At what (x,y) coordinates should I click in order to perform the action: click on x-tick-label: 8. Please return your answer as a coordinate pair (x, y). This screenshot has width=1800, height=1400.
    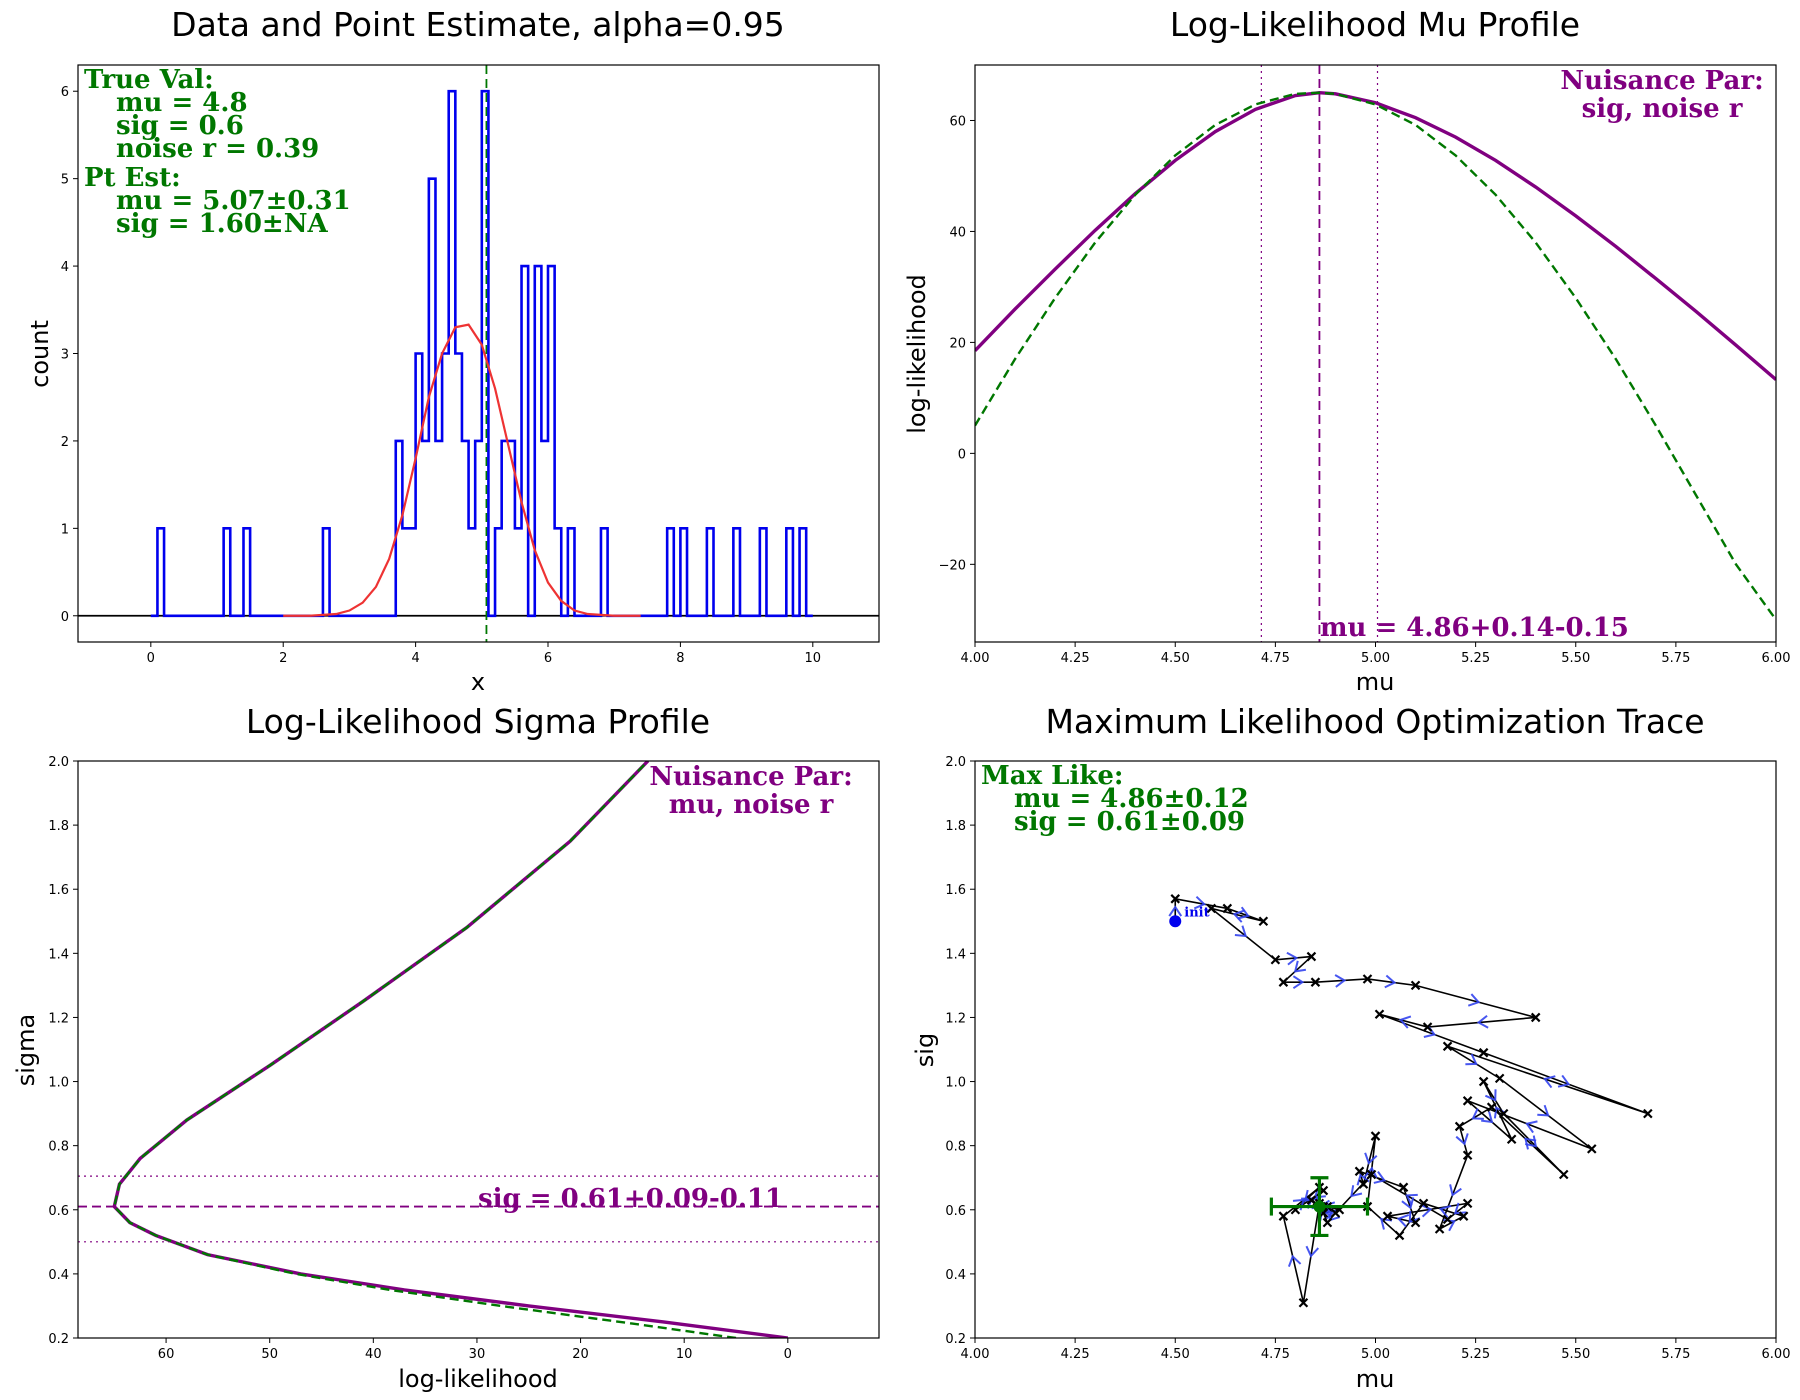
    Looking at the image, I should click on (680, 658).